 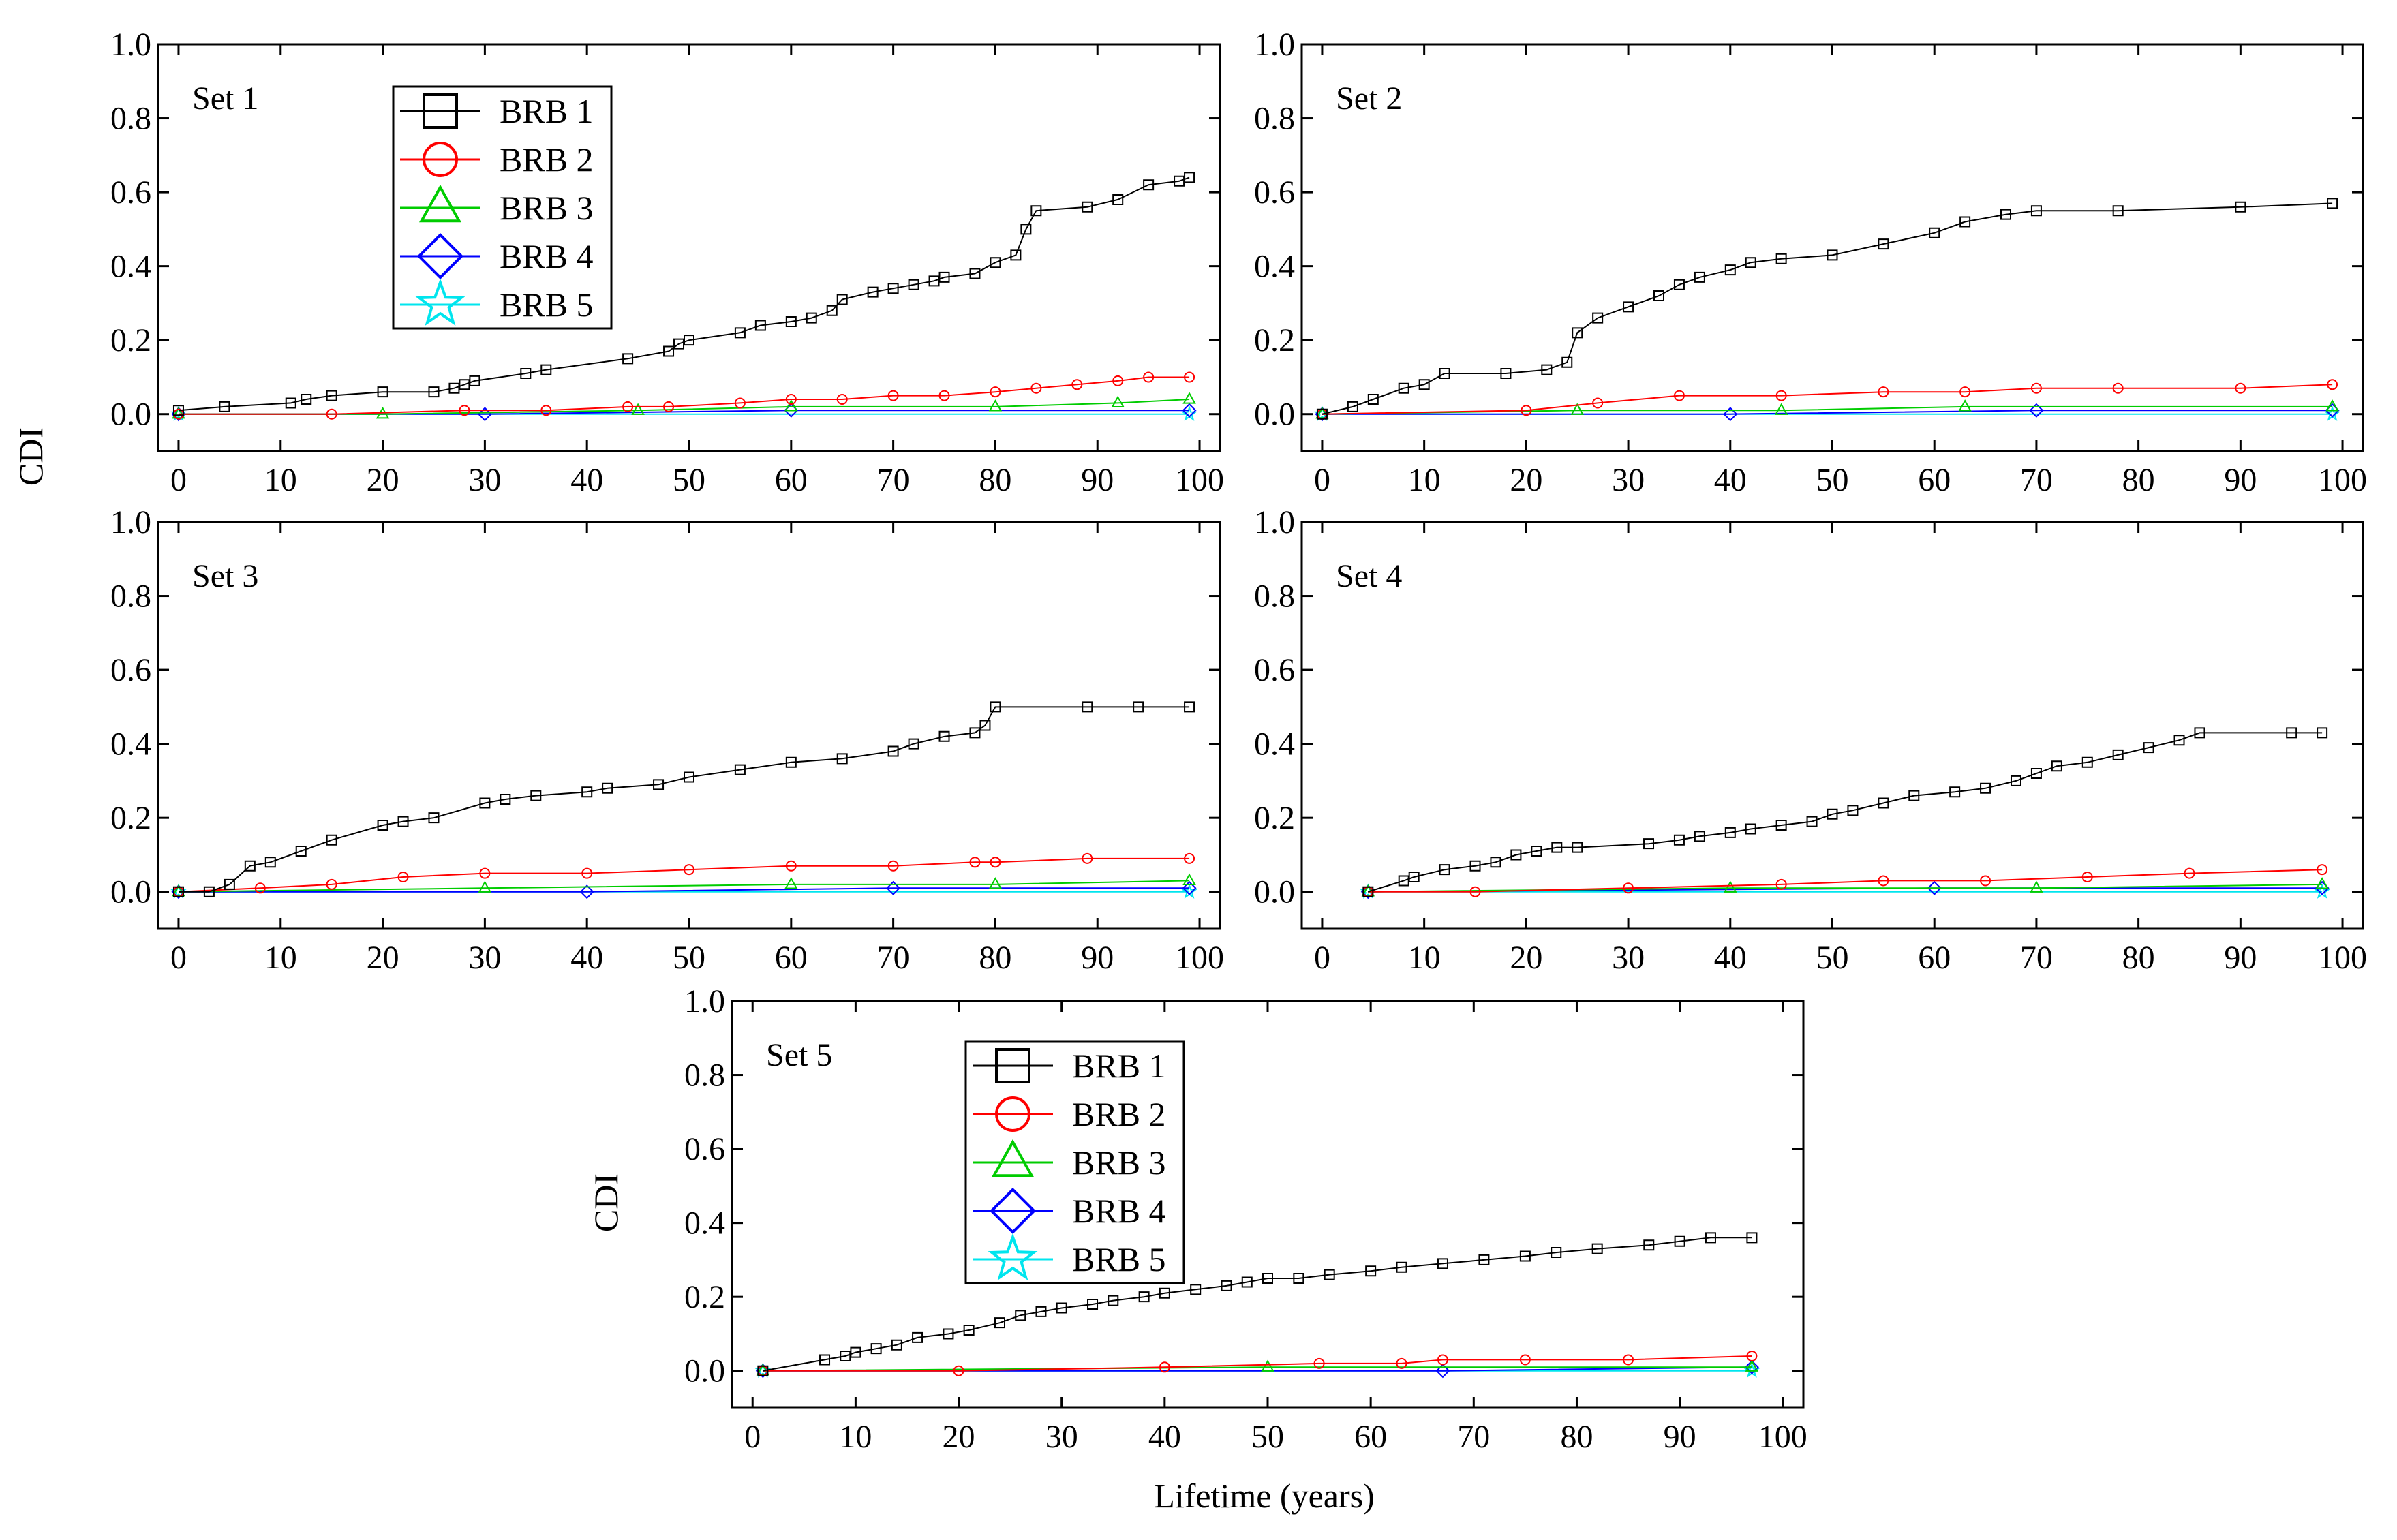 What do you see at coordinates (689, 958) in the screenshot?
I see `set-3-x-tick-label: 50` at bounding box center [689, 958].